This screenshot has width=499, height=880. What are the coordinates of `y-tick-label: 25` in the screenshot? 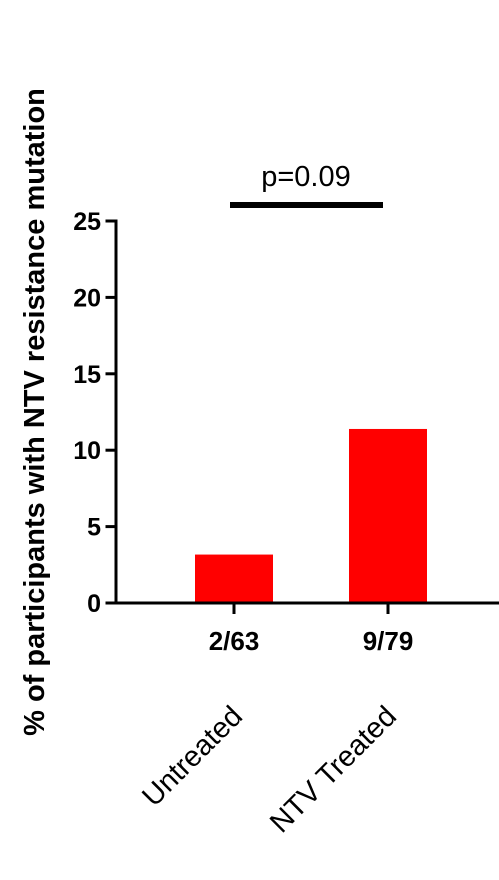 It's located at (87, 222).